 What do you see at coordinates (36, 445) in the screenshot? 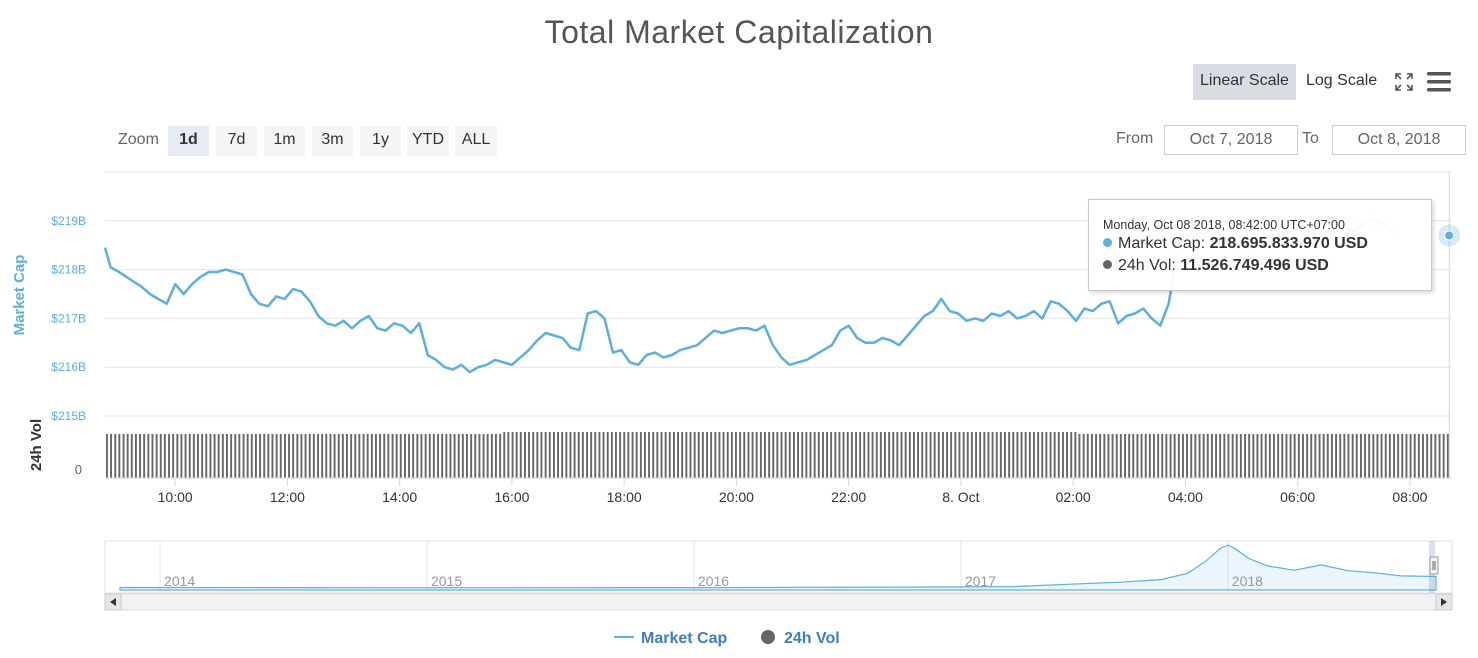
I see `y-axis-title-24h-vol: 24h Vol` at bounding box center [36, 445].